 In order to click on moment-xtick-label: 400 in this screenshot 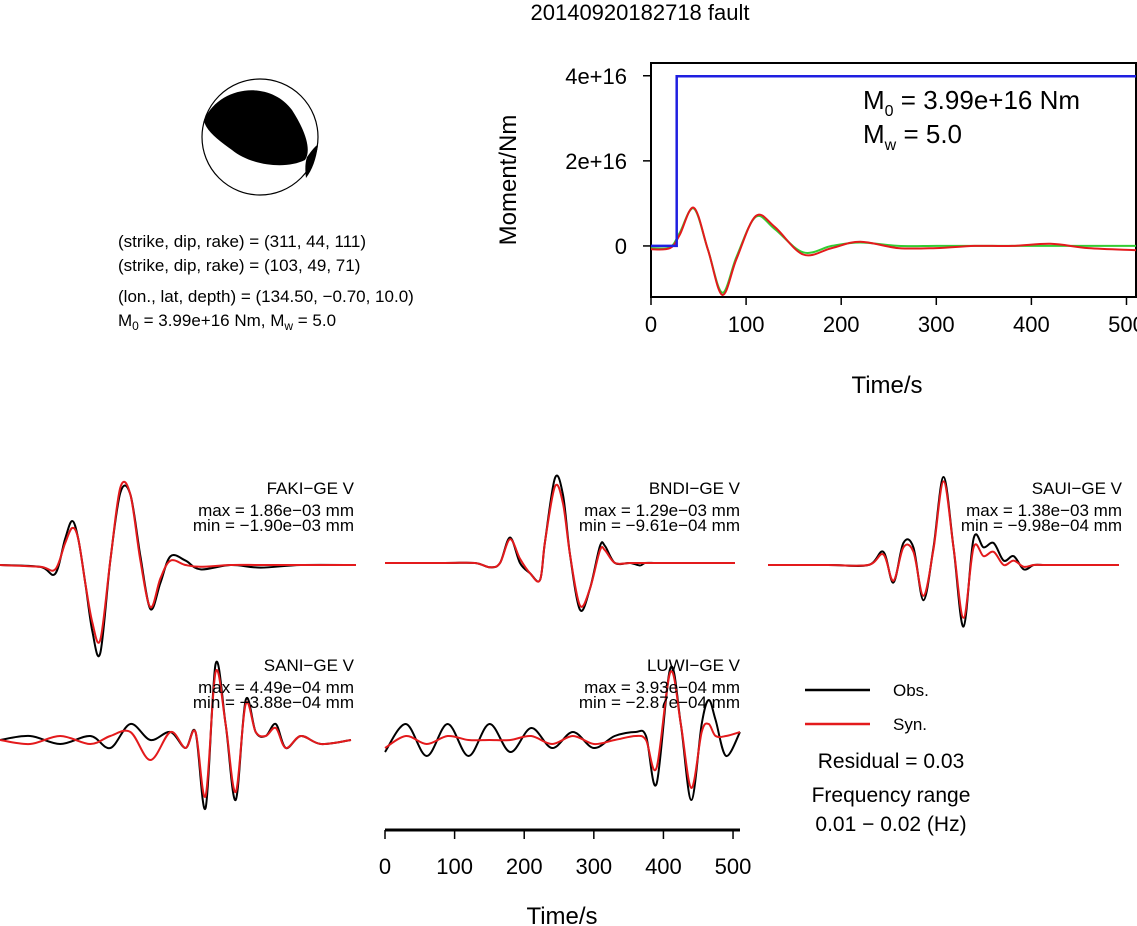, I will do `click(1031, 324)`.